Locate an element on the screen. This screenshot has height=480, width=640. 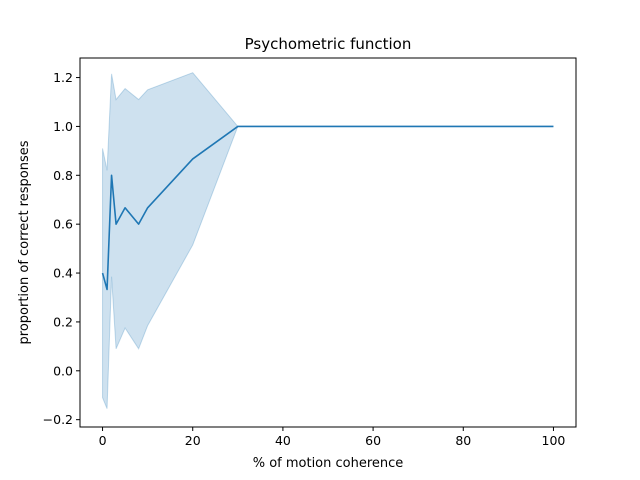
chart-title: Psychometric function is located at coordinates (328, 44).